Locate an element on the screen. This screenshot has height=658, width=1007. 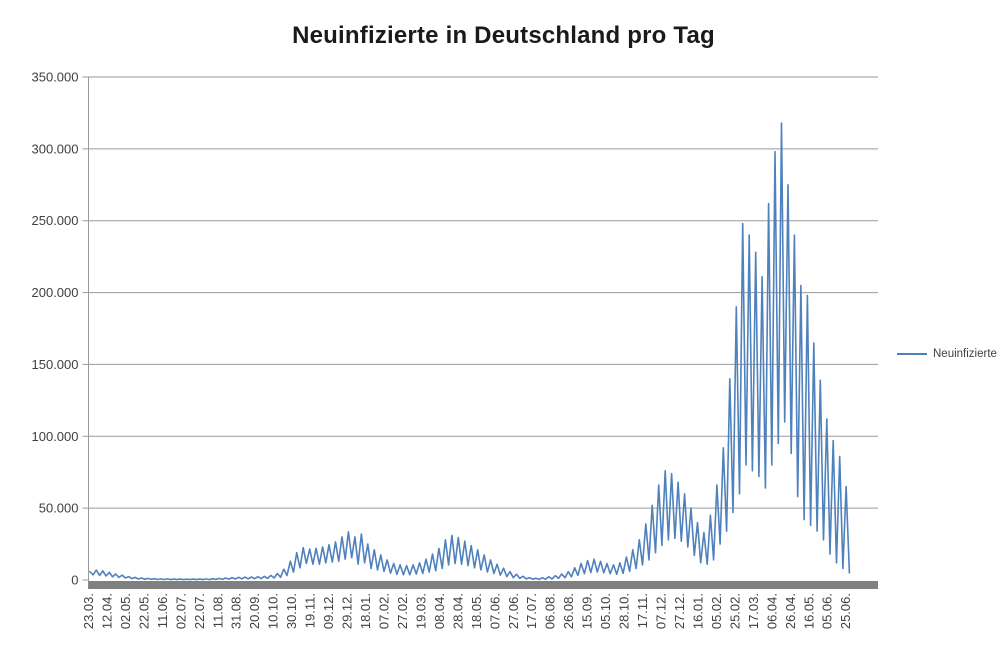
x-axis-label: 19.11. is located at coordinates (310, 610).